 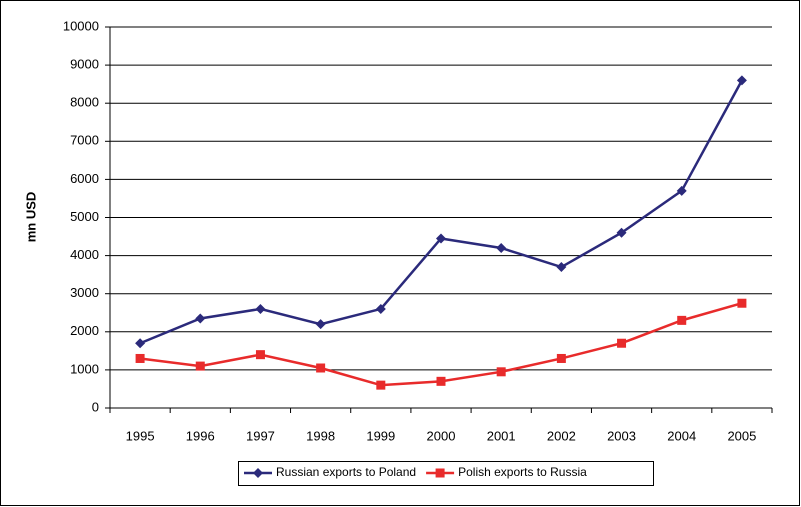 What do you see at coordinates (84, 368) in the screenshot?
I see `y-tick-label: 1000` at bounding box center [84, 368].